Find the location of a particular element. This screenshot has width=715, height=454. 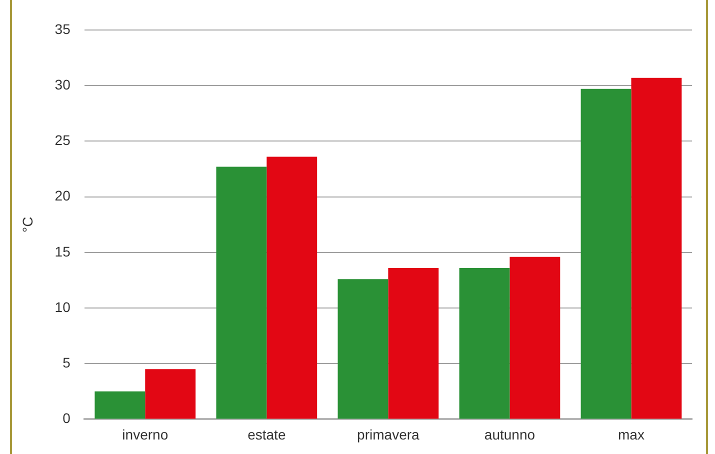

x-tick-label: estate is located at coordinates (267, 434).